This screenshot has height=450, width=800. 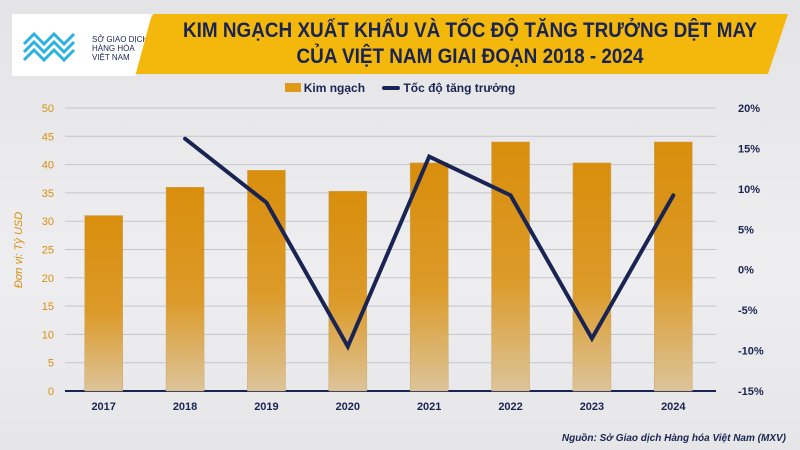 What do you see at coordinates (48, 166) in the screenshot?
I see `y-tick-label: 40` at bounding box center [48, 166].